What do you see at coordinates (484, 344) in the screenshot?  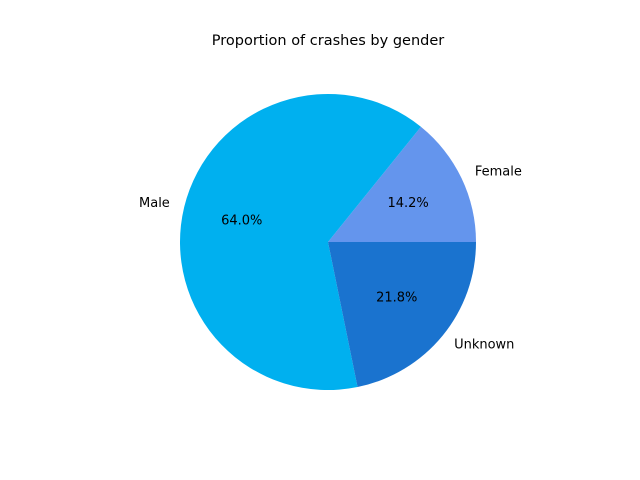 I see `slice-label-unknown: Unknown` at bounding box center [484, 344].